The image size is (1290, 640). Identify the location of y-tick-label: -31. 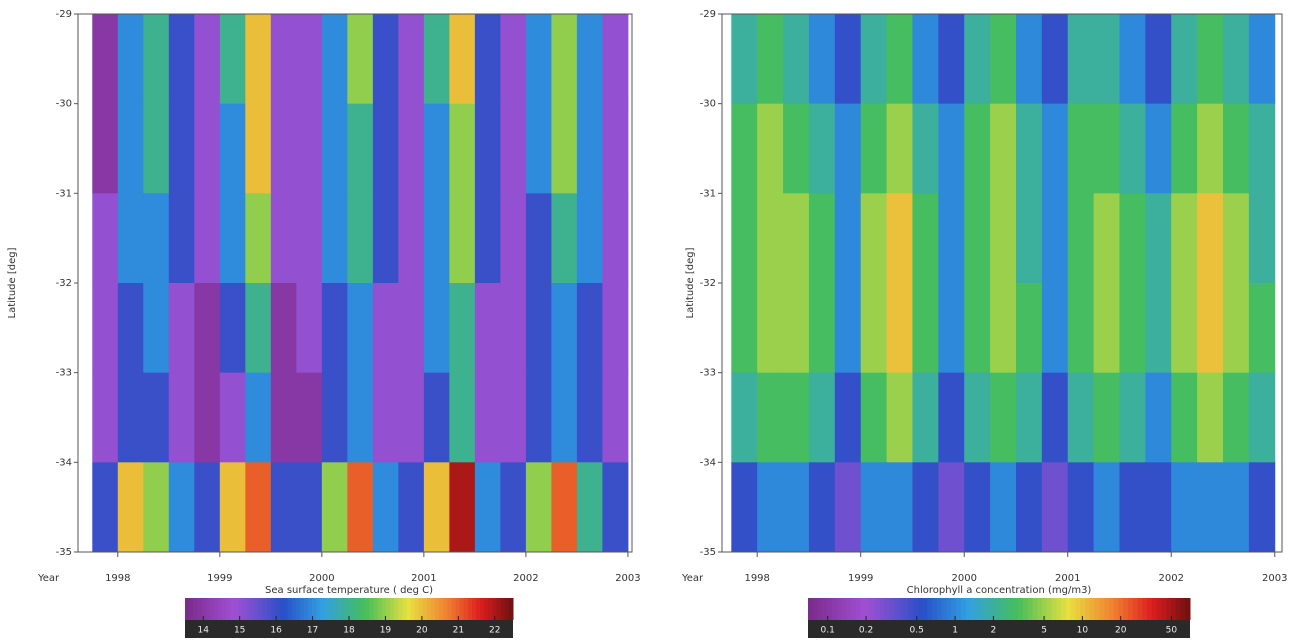
(64, 193).